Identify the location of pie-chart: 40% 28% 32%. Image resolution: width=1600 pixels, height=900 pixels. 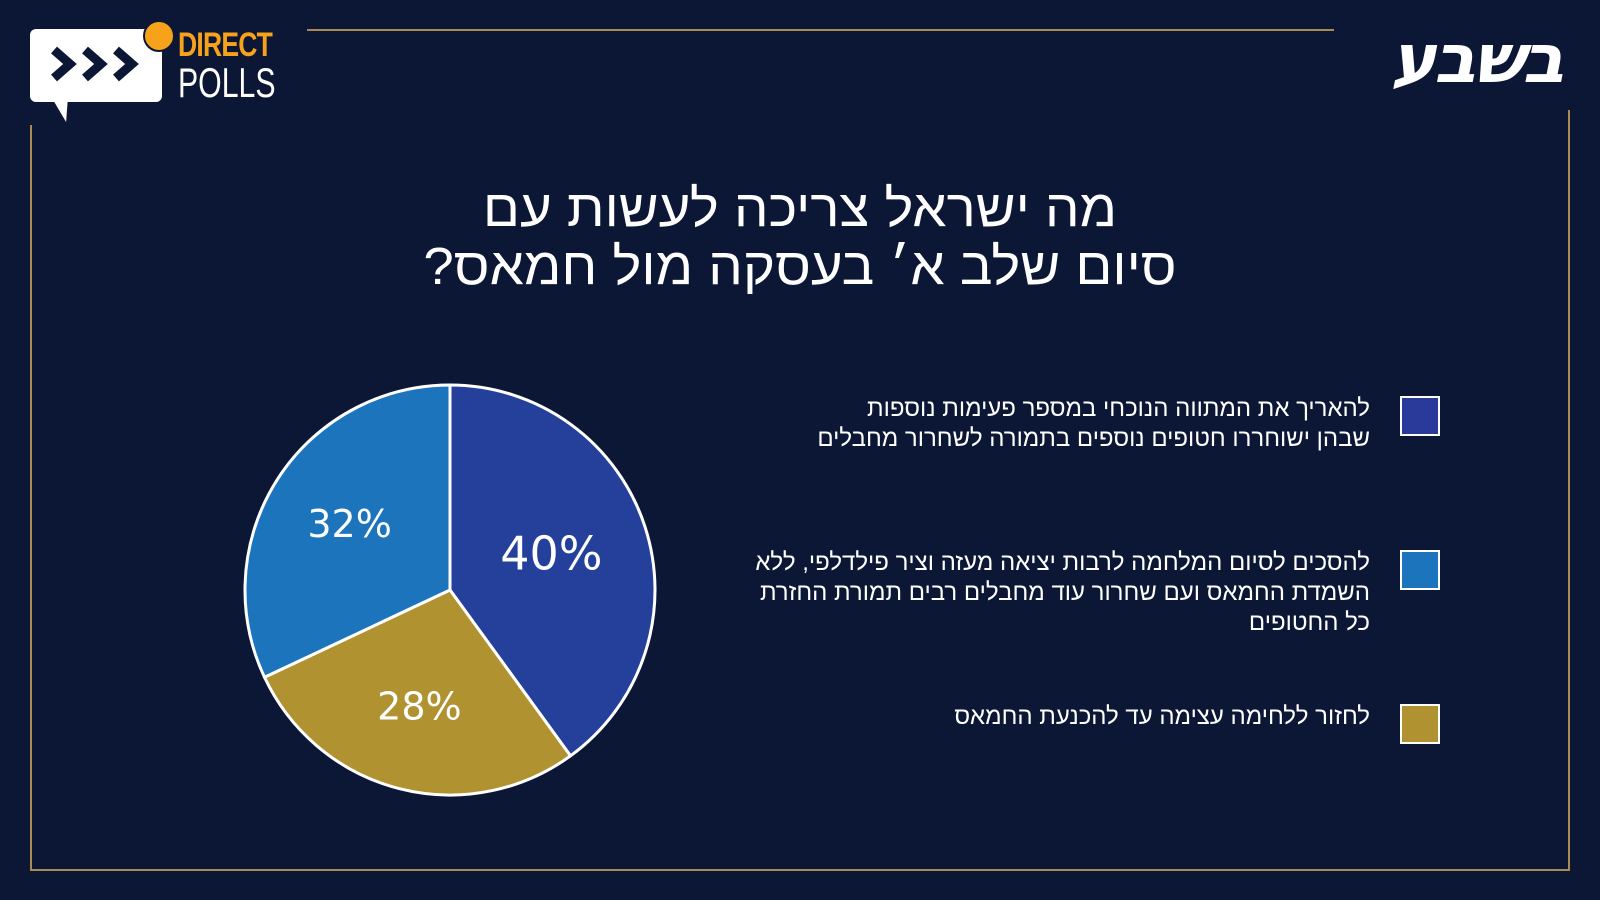
(450, 590).